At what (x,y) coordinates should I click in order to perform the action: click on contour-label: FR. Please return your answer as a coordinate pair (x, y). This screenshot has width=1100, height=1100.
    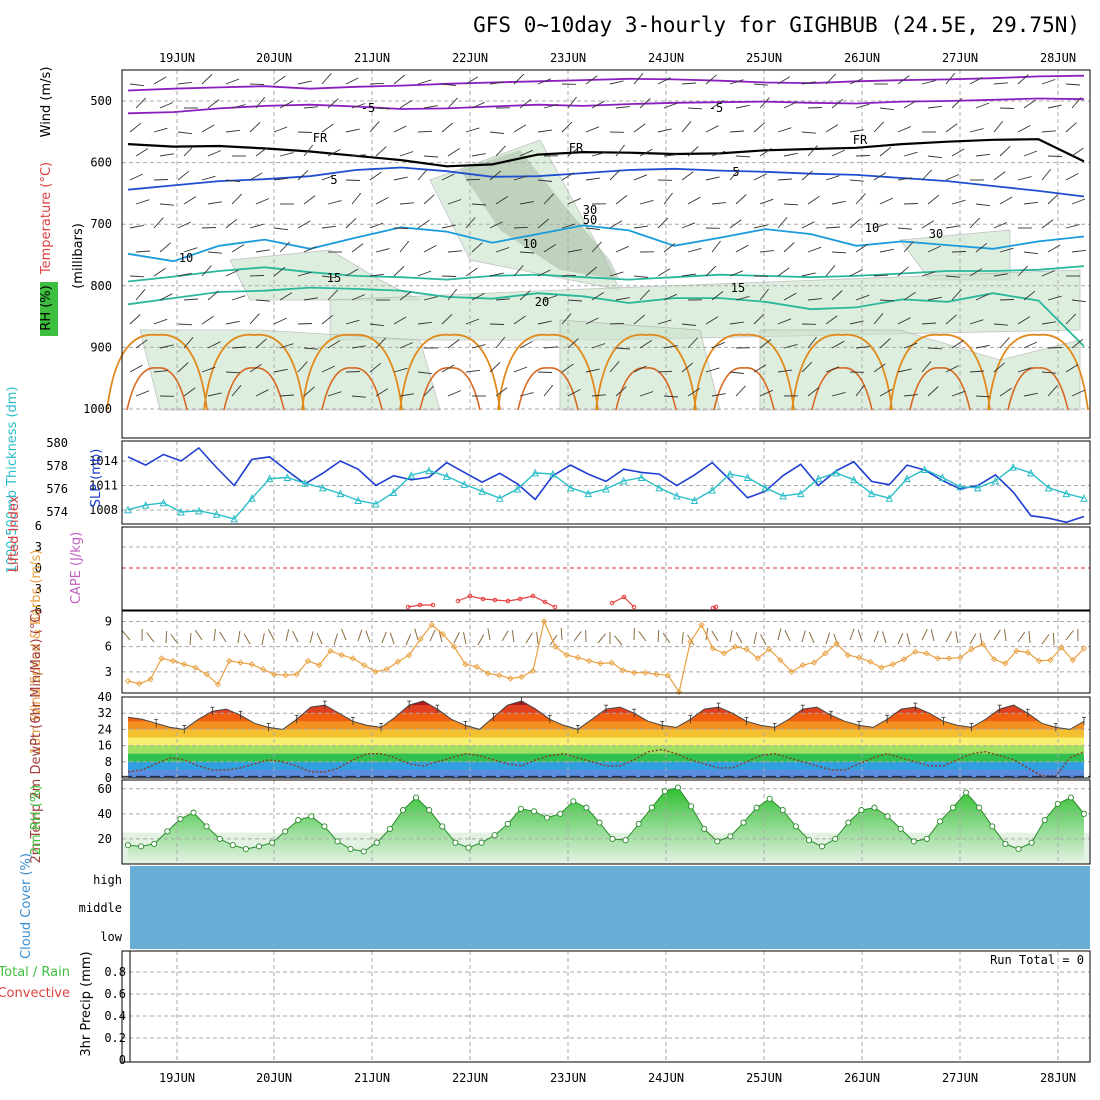
    Looking at the image, I should click on (320, 138).